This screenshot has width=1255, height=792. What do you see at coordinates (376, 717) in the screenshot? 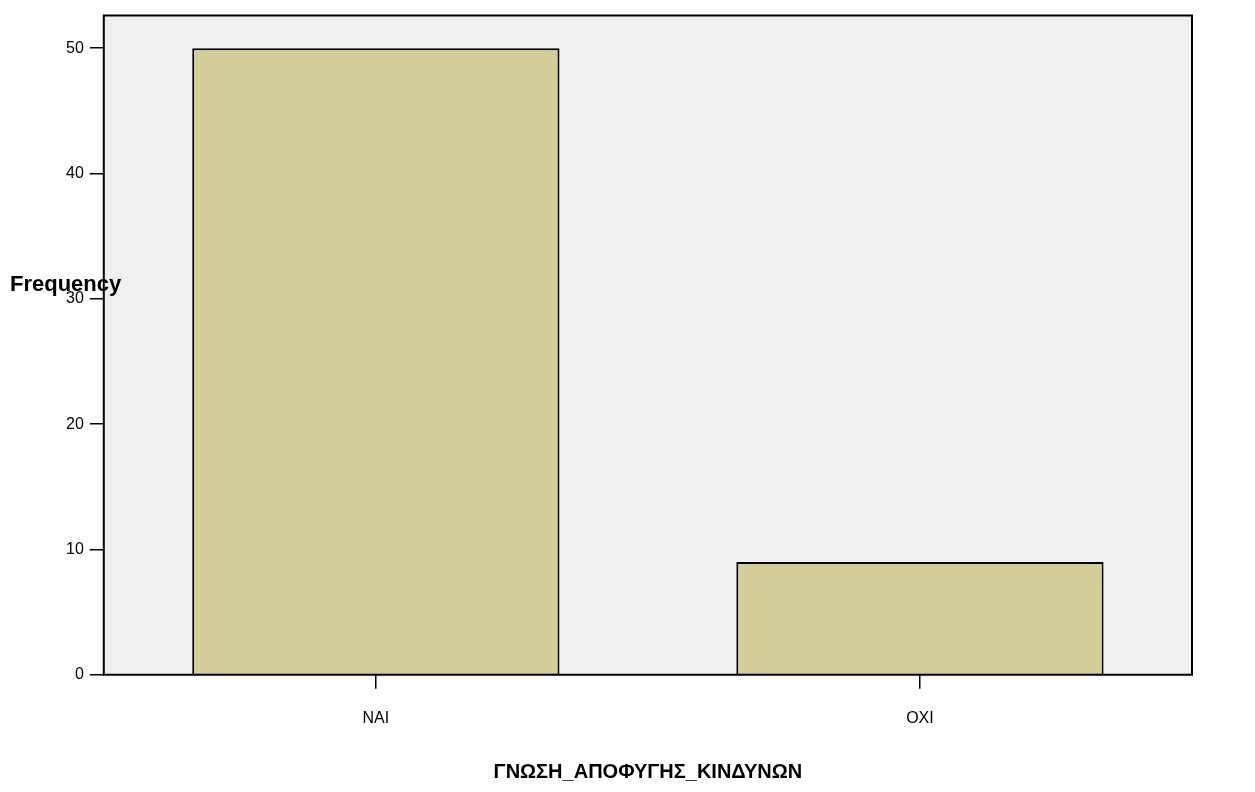
I see `x-tick-label: NAI` at bounding box center [376, 717].